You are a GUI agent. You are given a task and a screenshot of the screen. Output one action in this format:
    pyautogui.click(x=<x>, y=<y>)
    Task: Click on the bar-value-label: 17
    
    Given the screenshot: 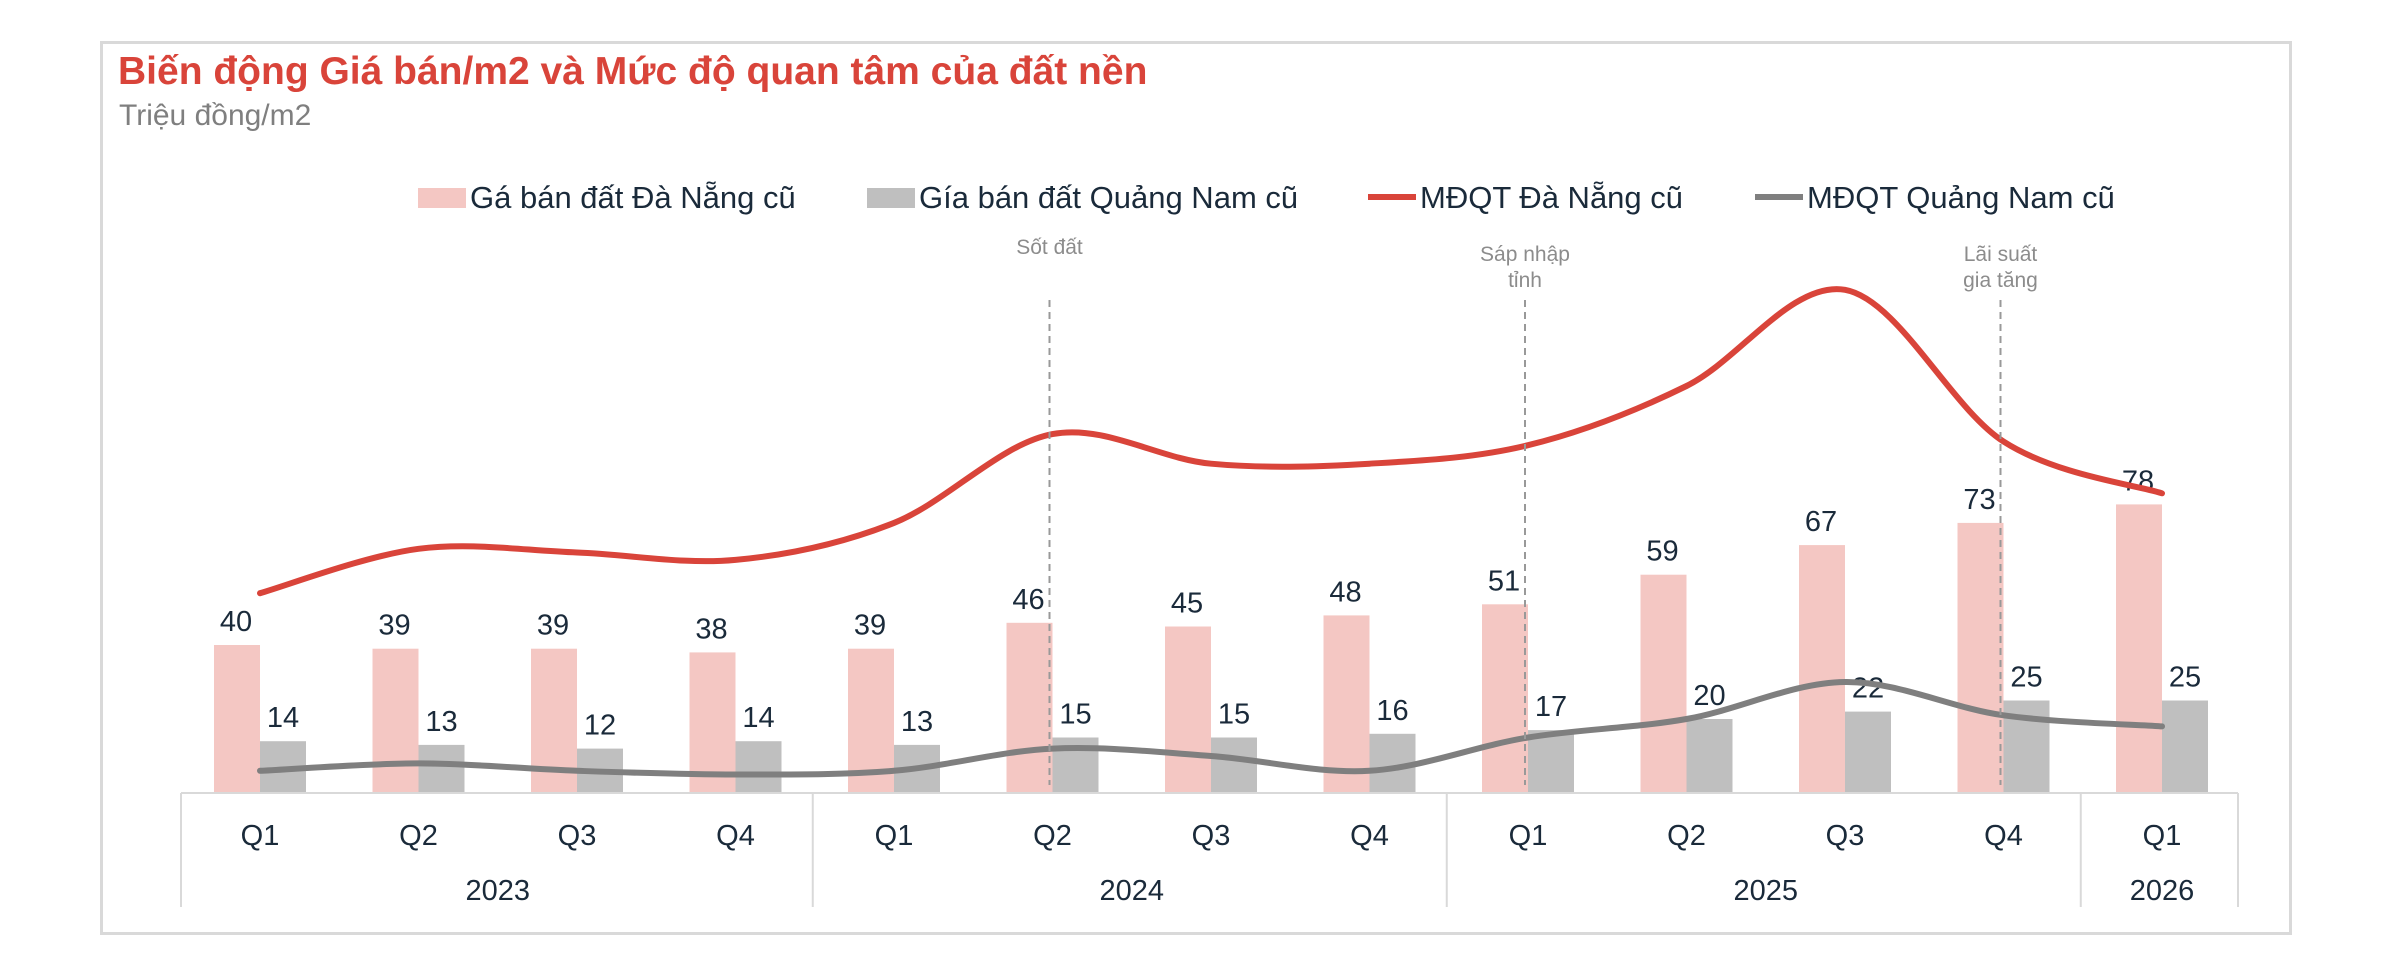 What is the action you would take?
    pyautogui.click(x=1551, y=707)
    